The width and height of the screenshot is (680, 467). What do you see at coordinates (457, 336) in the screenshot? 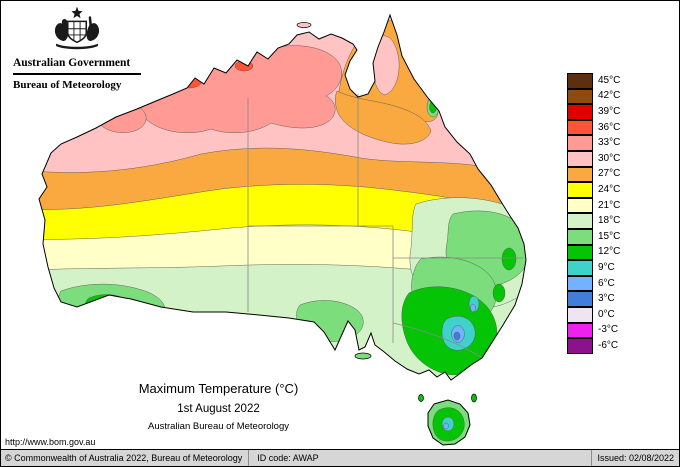
I see `region-3c-alpine-peak` at bounding box center [457, 336].